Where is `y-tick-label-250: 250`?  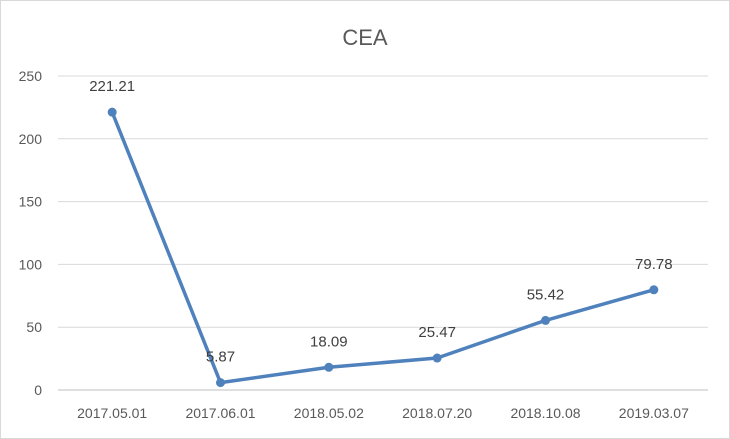 y-tick-label-250: 250 is located at coordinates (31, 76).